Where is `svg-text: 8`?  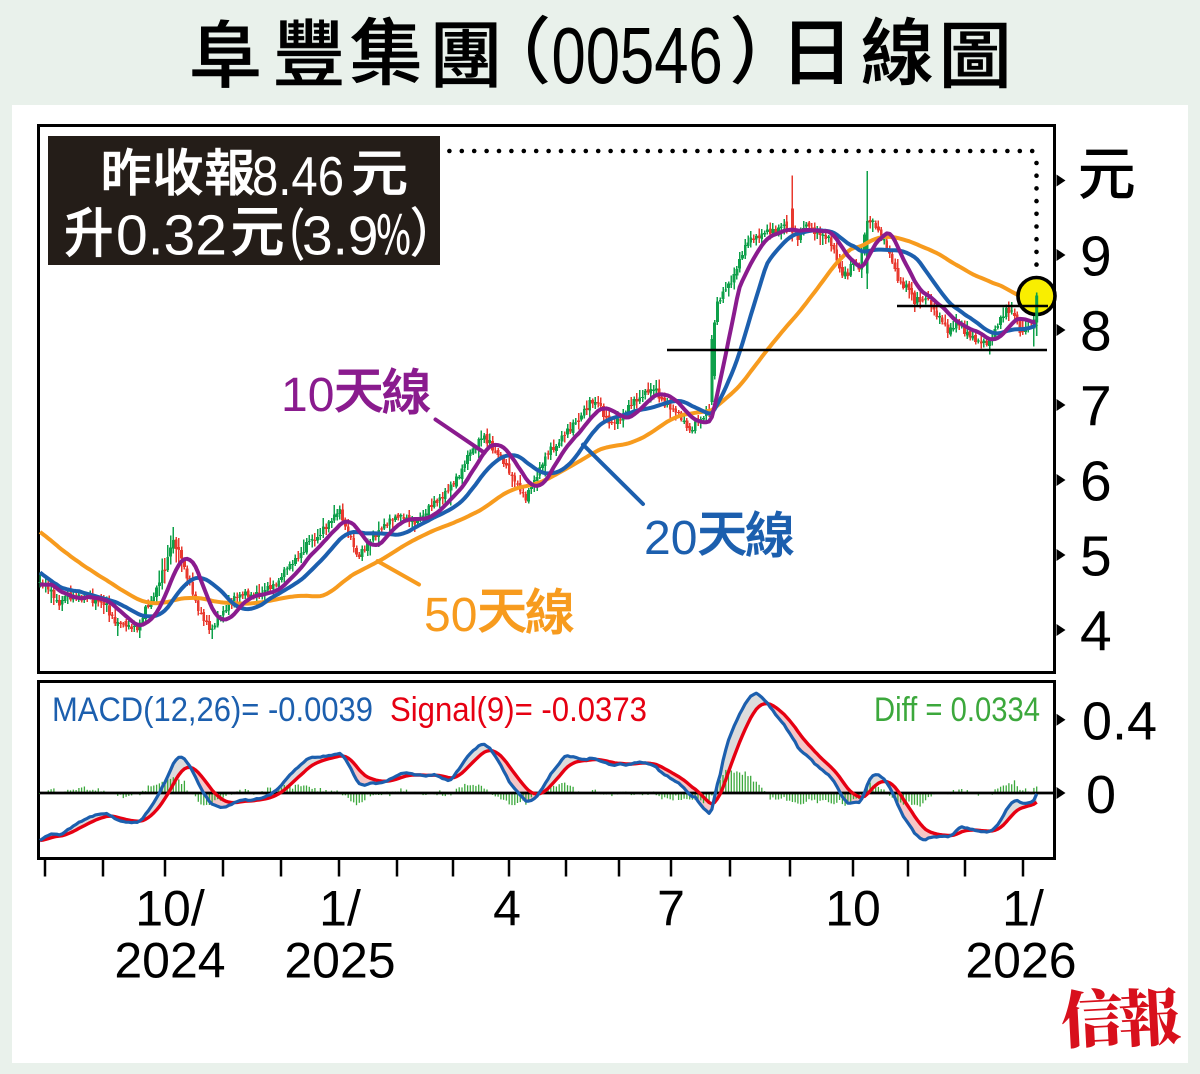
svg-text: 8 is located at coordinates (1096, 332).